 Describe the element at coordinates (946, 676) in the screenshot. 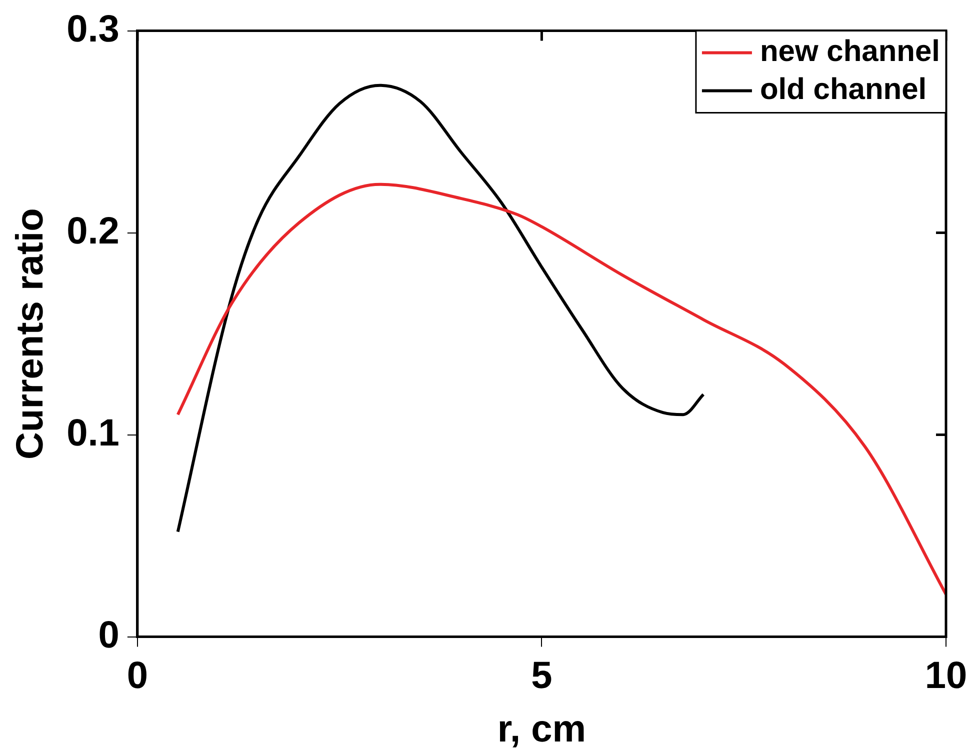

I see `x-tick-label: 10` at that location.